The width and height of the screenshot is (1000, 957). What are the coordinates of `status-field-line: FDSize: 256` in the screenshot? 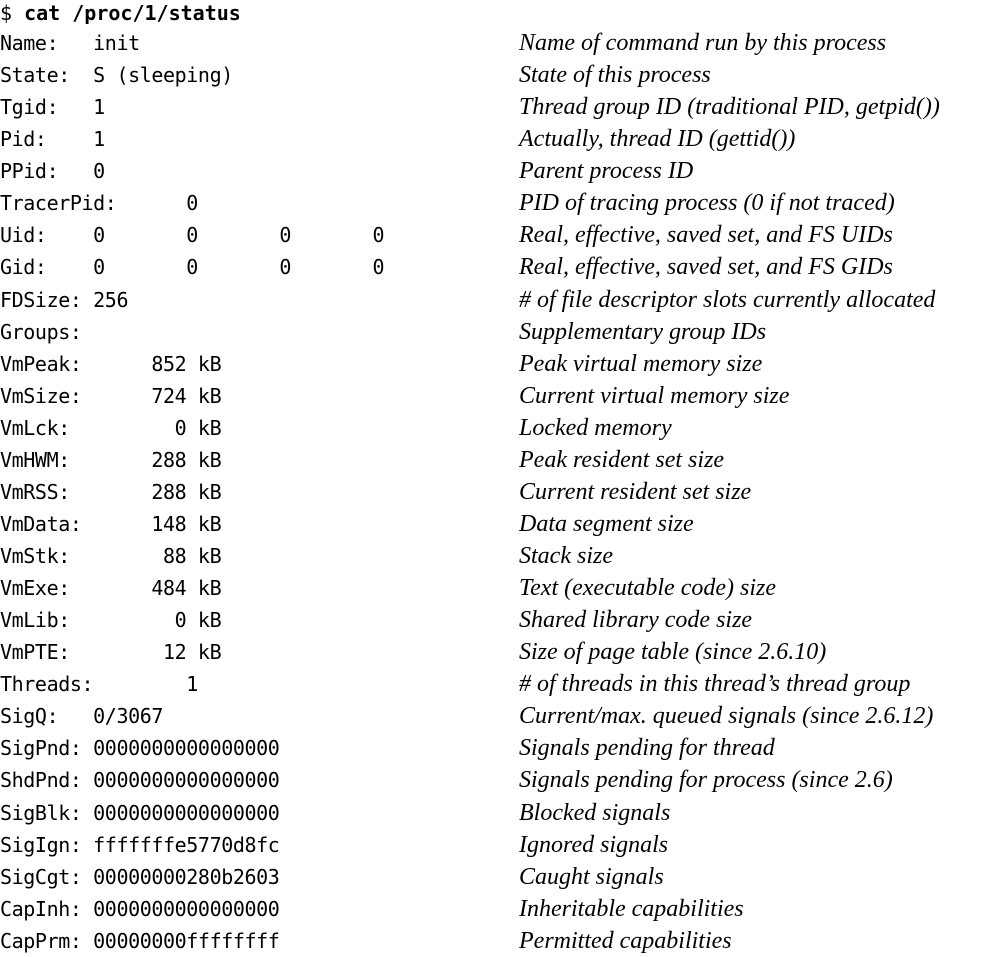 It's located at (64, 300).